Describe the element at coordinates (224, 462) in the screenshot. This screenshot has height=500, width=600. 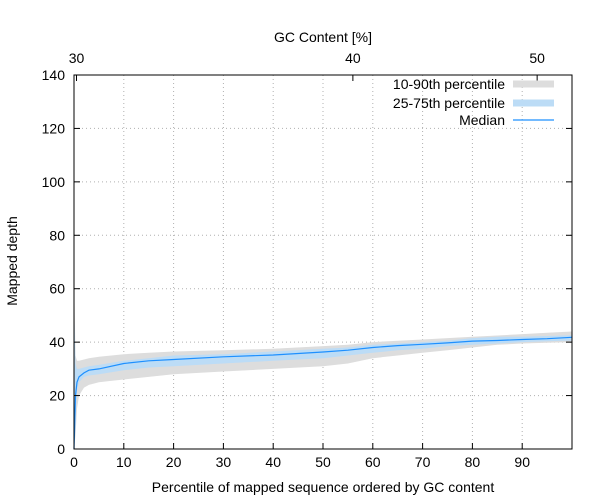
I see `x-tick-label: 30` at that location.